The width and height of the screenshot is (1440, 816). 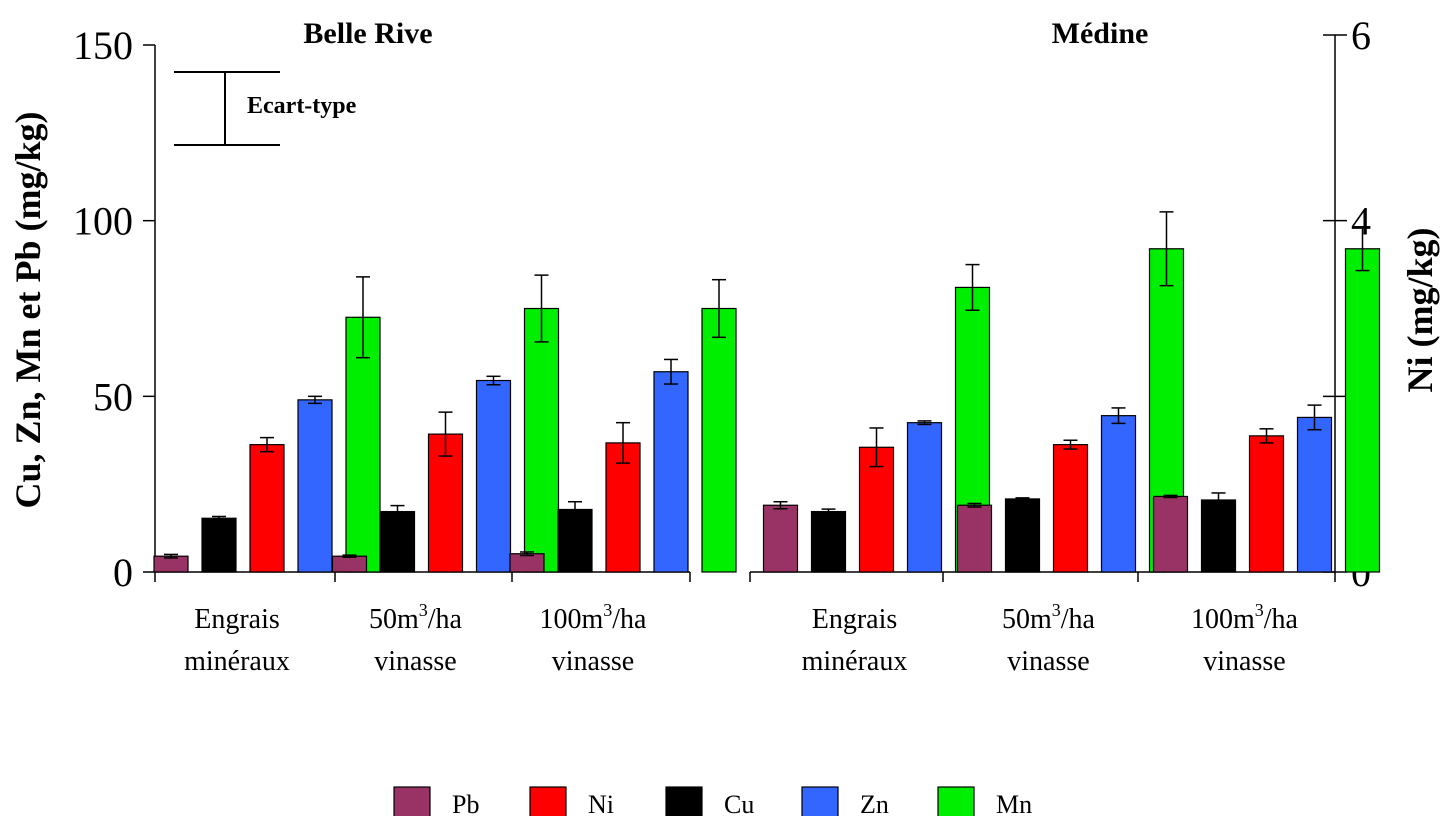 What do you see at coordinates (1361, 35) in the screenshot?
I see `y-right-tick-label: 6` at bounding box center [1361, 35].